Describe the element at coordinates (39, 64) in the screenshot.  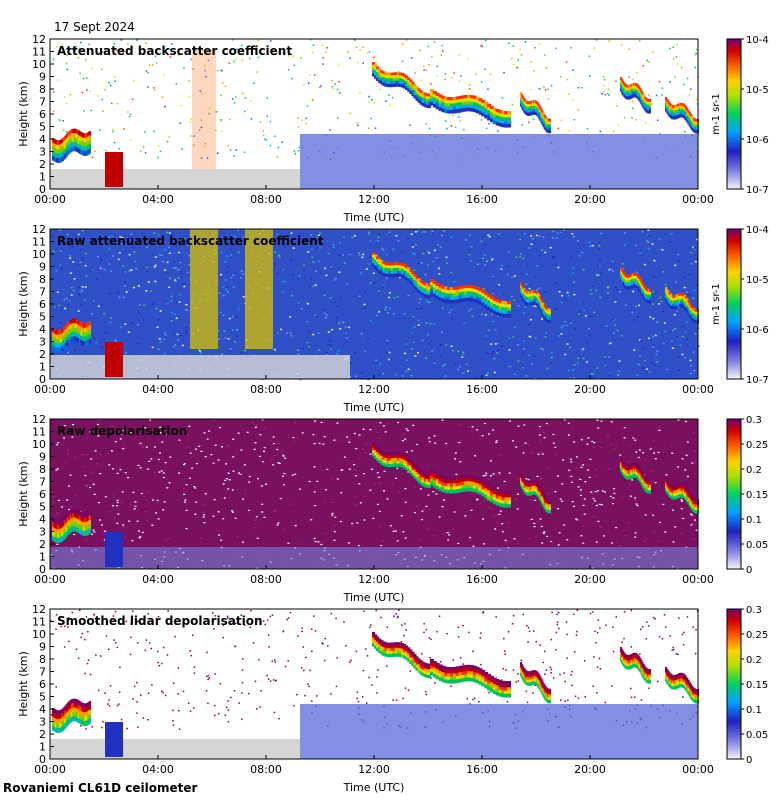
I see `y-tick-label: 10` at that location.